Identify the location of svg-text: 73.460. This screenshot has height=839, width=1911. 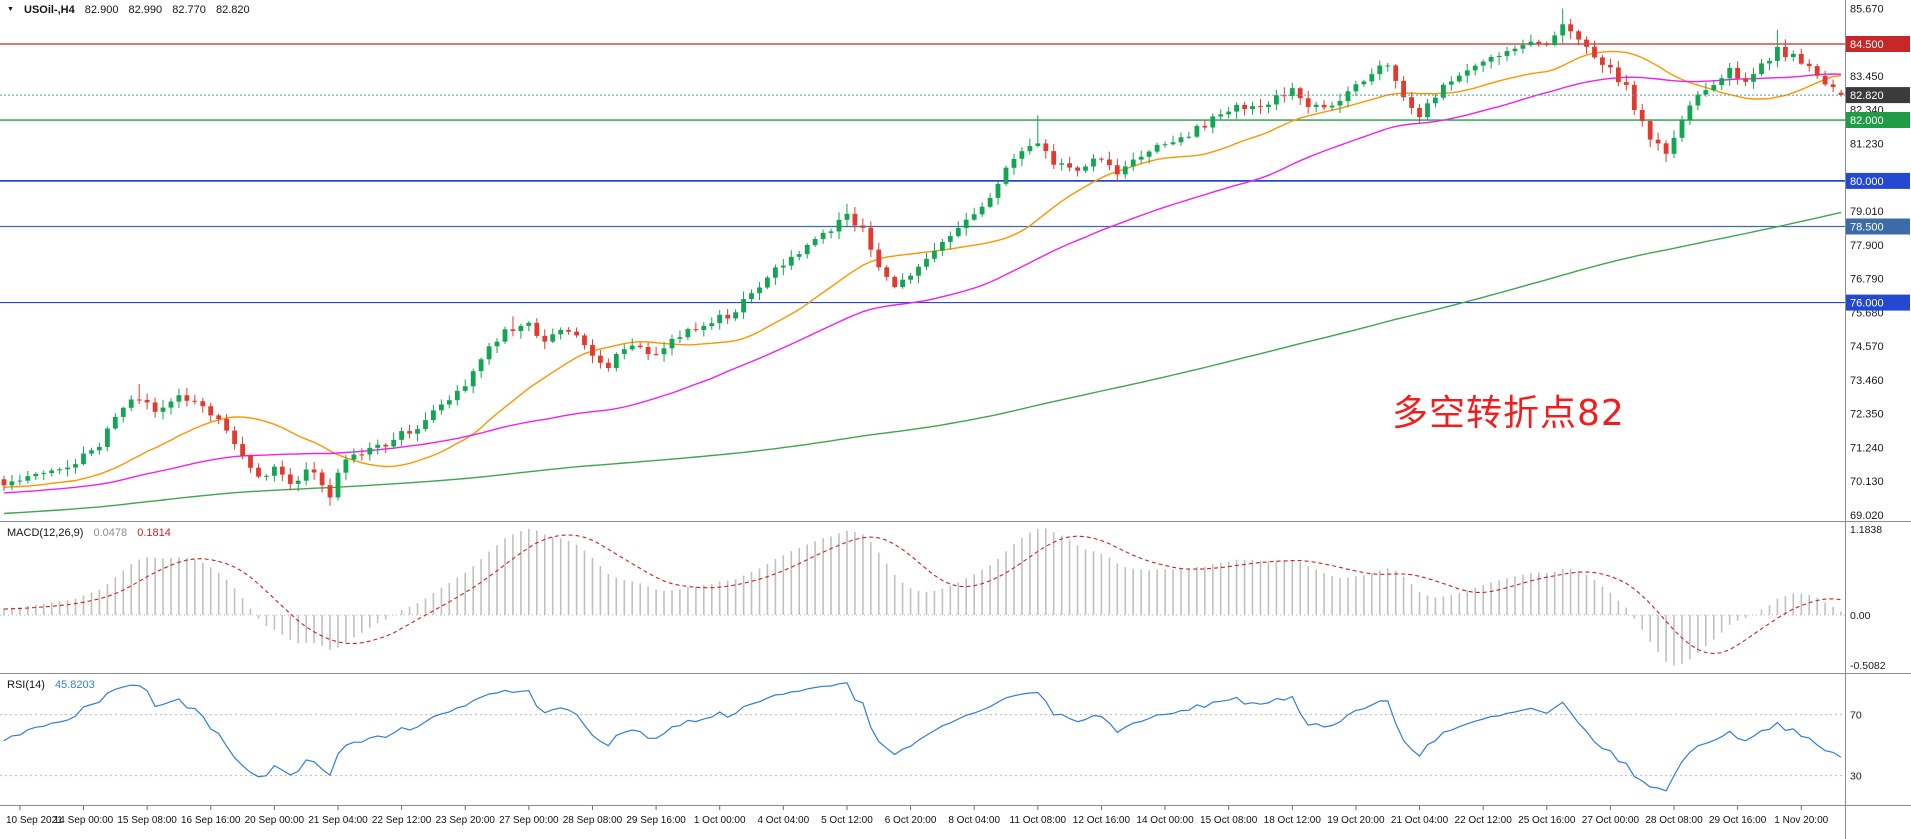
(1867, 381).